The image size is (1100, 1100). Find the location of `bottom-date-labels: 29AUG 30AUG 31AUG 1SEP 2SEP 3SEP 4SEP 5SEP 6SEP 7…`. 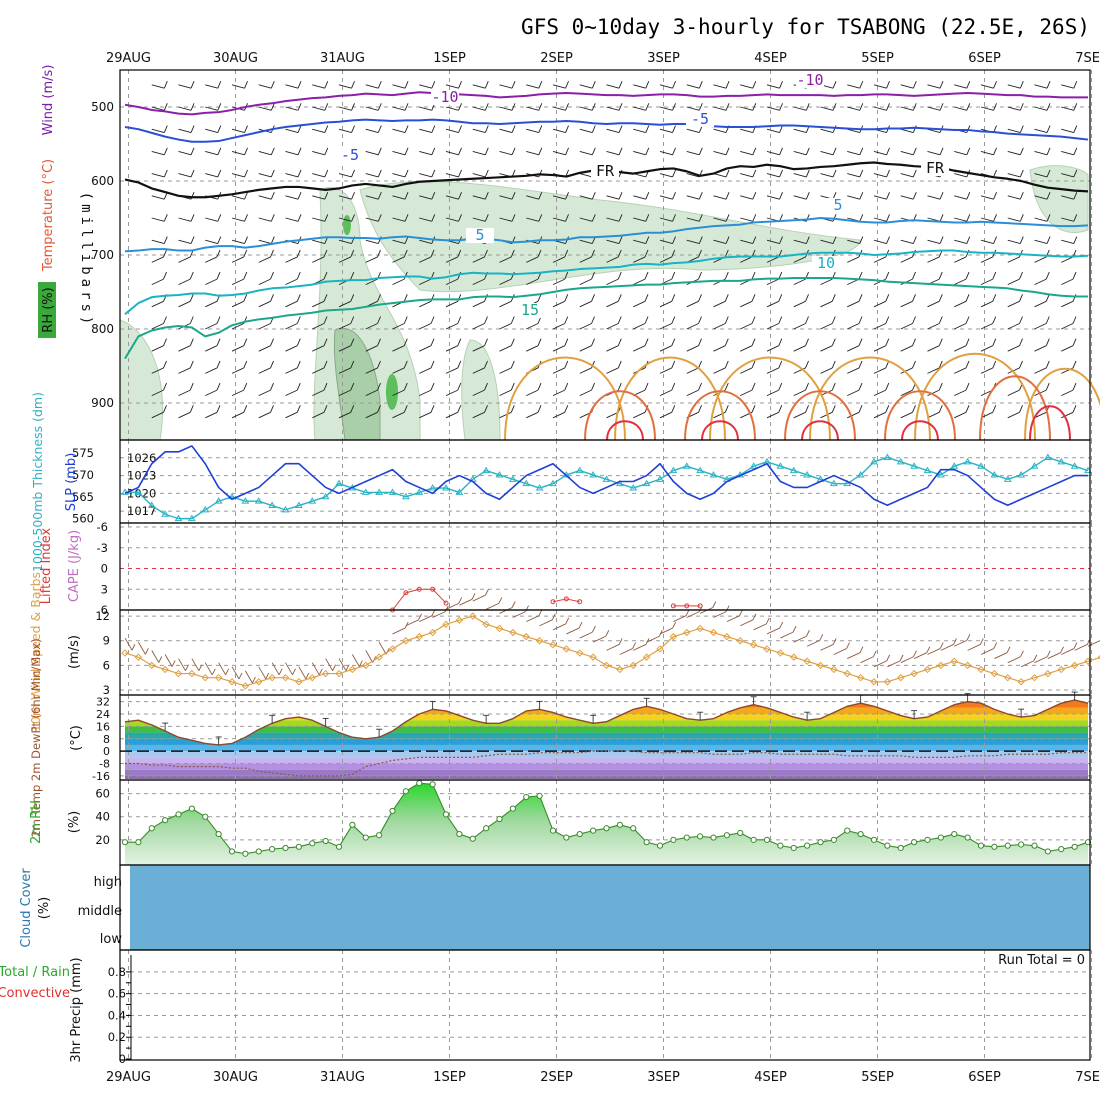

bottom-date-labels: 29AUG 30AUG 31AUG 1SEP 2SEP 3SEP 4SEP 5SEP 6SEP 7… is located at coordinates (603, 1077).